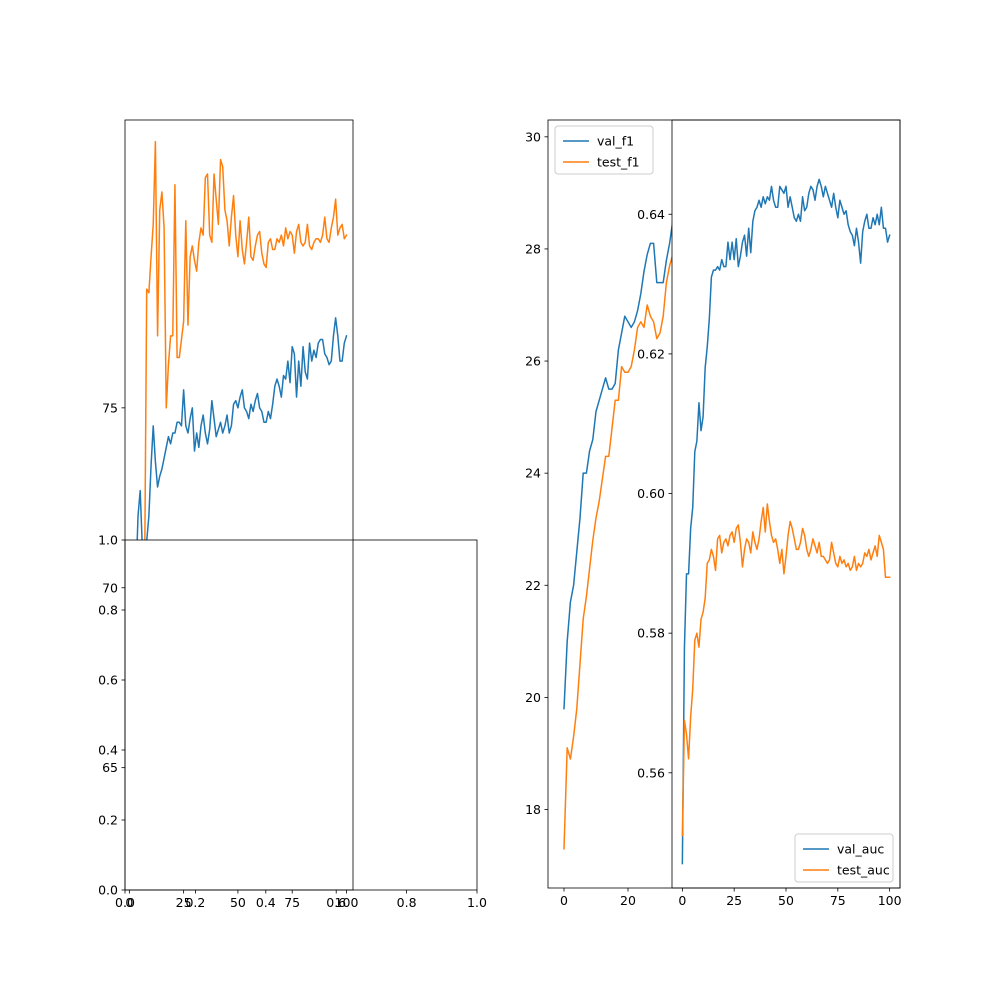 Image resolution: width=1000 pixels, height=1000 pixels. I want to click on f1-y-tick-label: 28, so click(533, 248).